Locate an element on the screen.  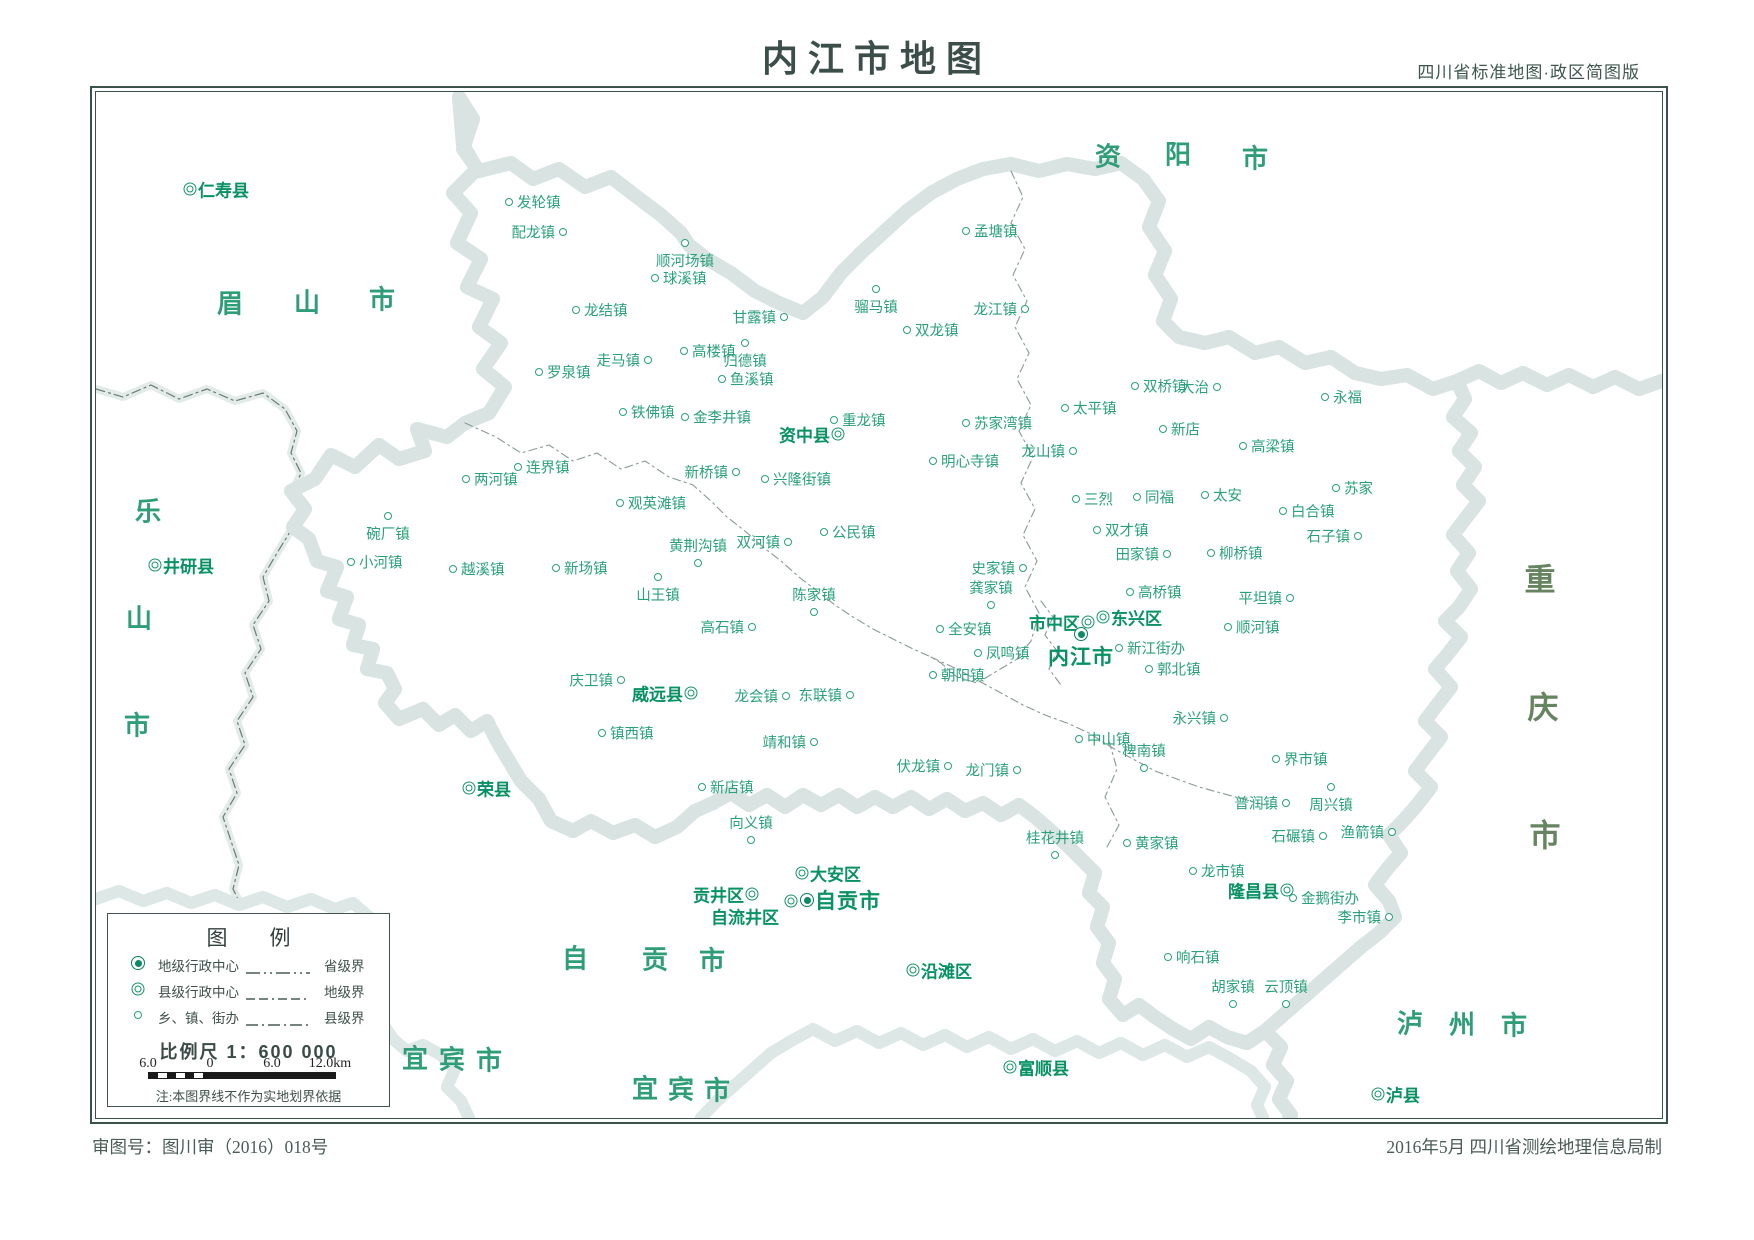
place-label: 三烈 is located at coordinates (1098, 500).